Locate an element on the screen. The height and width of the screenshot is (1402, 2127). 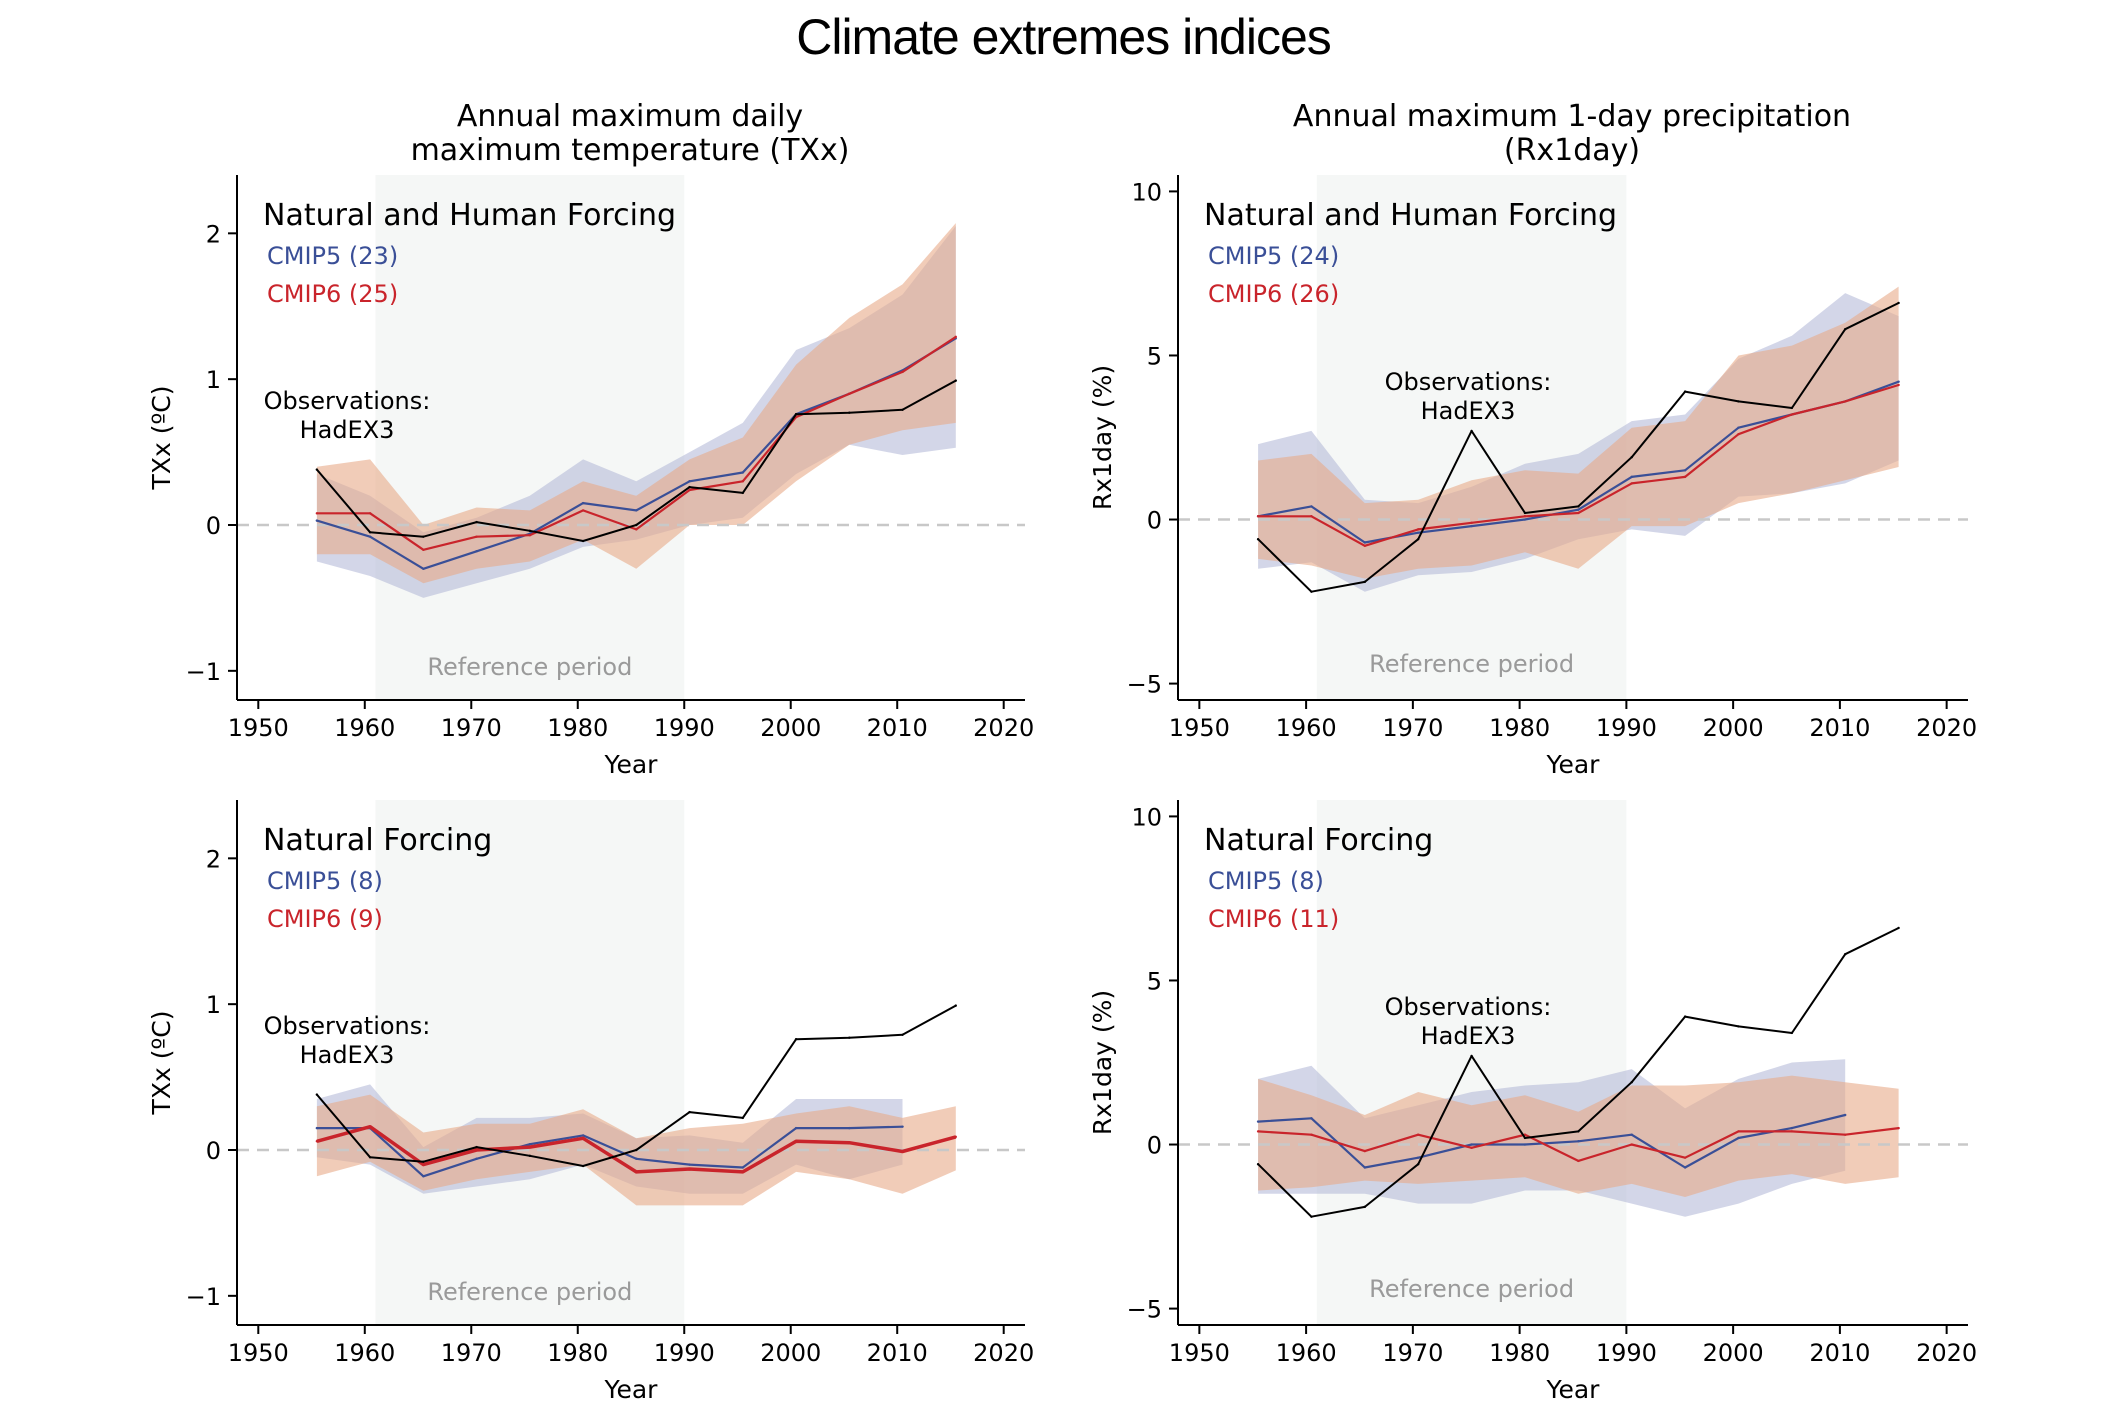
panel-heading: Natural Forcing is located at coordinates (377, 840).